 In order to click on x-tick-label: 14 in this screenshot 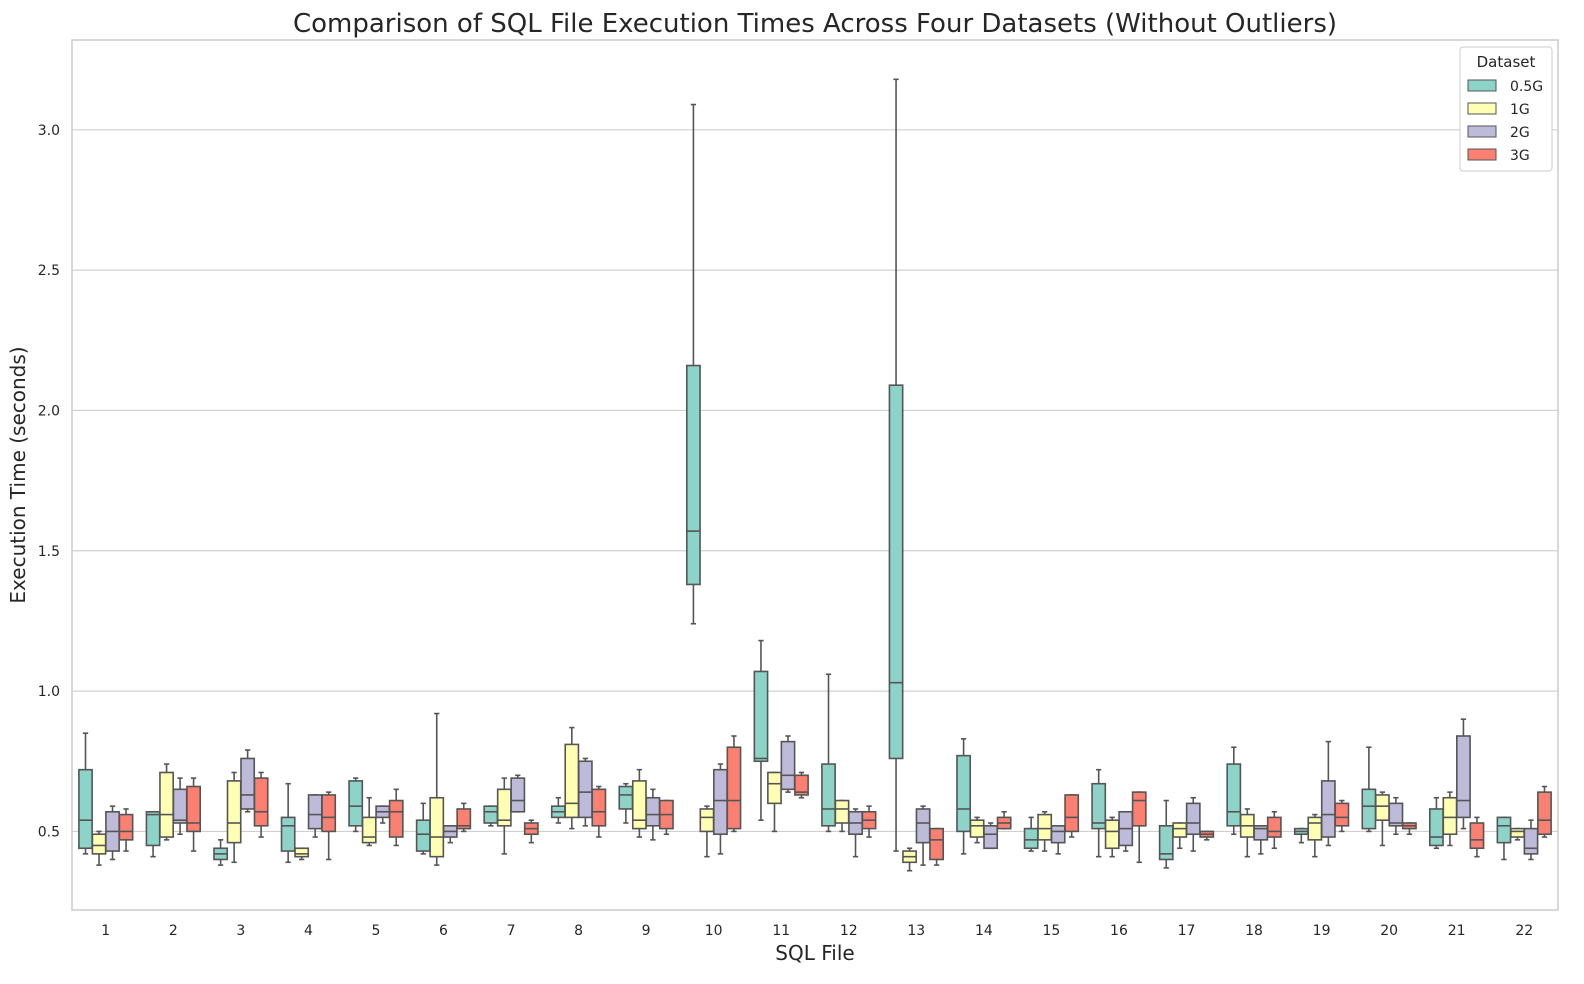, I will do `click(984, 931)`.